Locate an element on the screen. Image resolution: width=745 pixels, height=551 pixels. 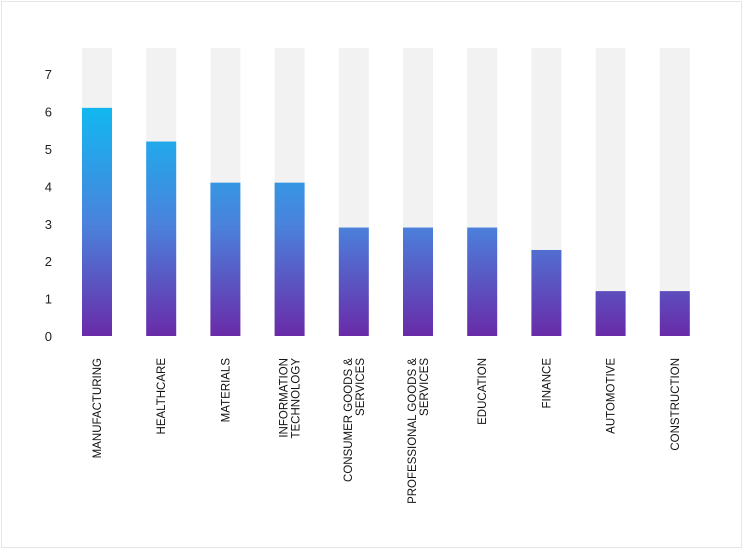
y-tick-label: 2 is located at coordinates (48, 261).